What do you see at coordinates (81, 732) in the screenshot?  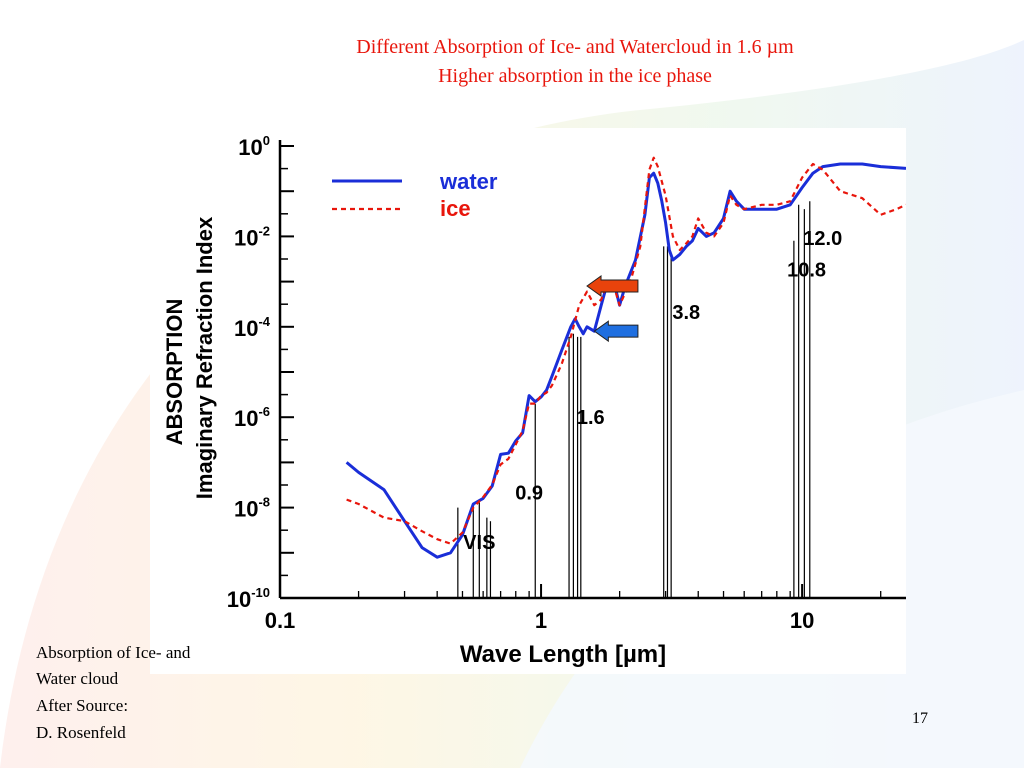 I see `caption-line-4: D. Rosenfeld` at bounding box center [81, 732].